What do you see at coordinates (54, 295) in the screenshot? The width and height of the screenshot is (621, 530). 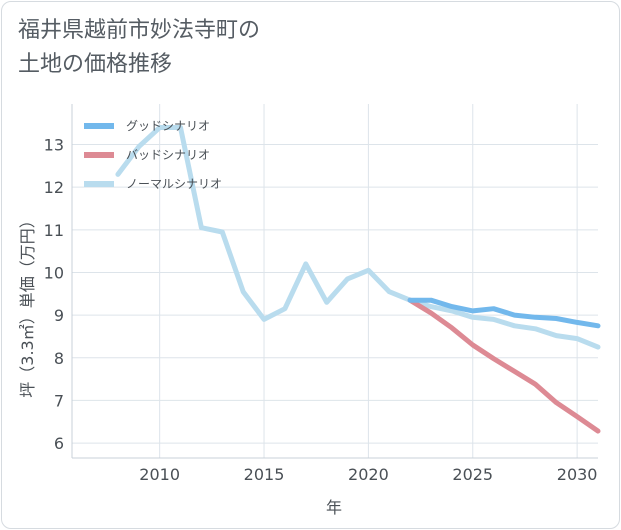 I see `y-axis: 6 7 8 9 10 11 12 13` at bounding box center [54, 295].